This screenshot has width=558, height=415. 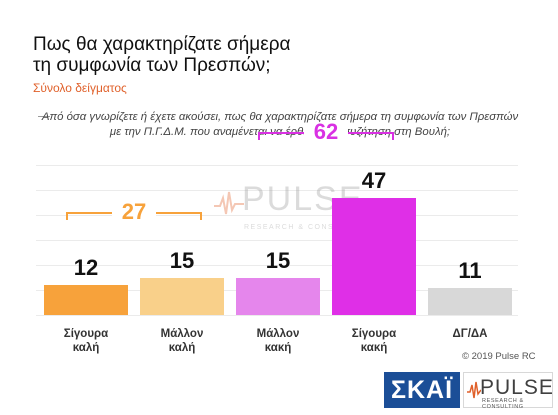 I want to click on chart-subtitle: Σύνολο δείγματος, so click(x=80, y=88).